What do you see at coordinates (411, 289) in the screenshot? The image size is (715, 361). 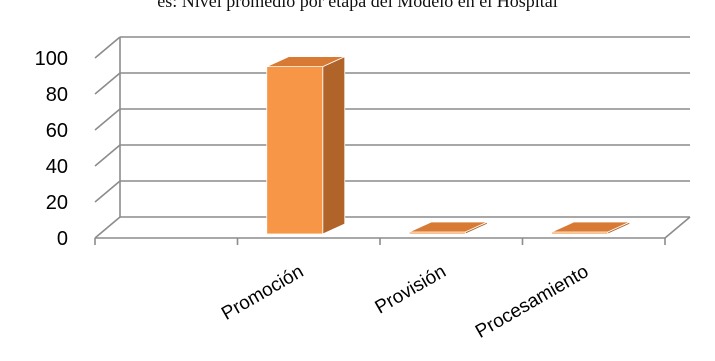 I see `x-tick-label: Provisión` at bounding box center [411, 289].